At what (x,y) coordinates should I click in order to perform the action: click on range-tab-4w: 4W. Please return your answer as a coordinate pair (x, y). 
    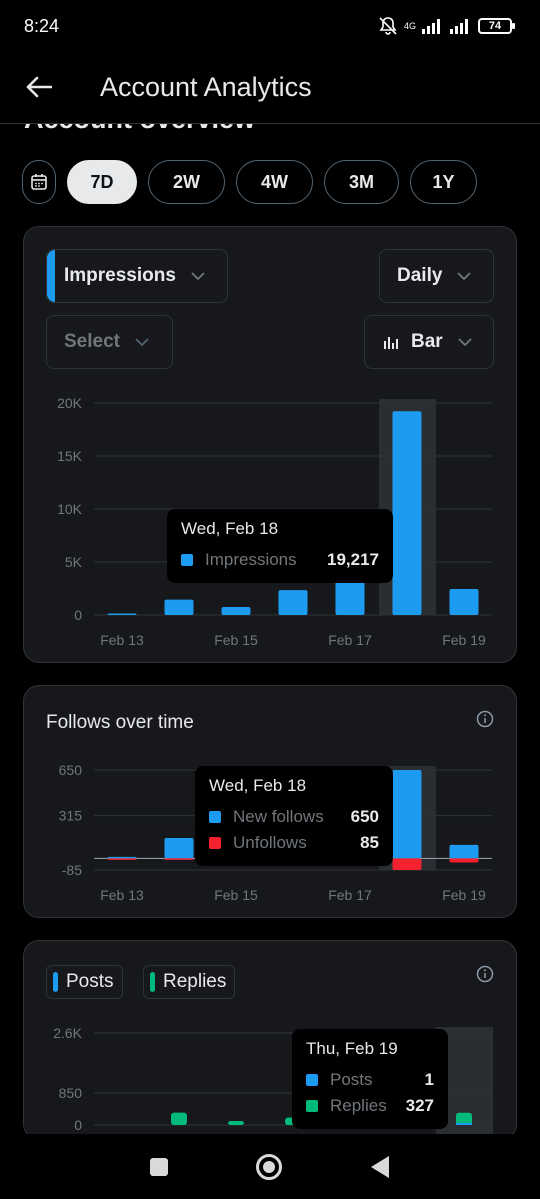
    Looking at the image, I should click on (274, 182).